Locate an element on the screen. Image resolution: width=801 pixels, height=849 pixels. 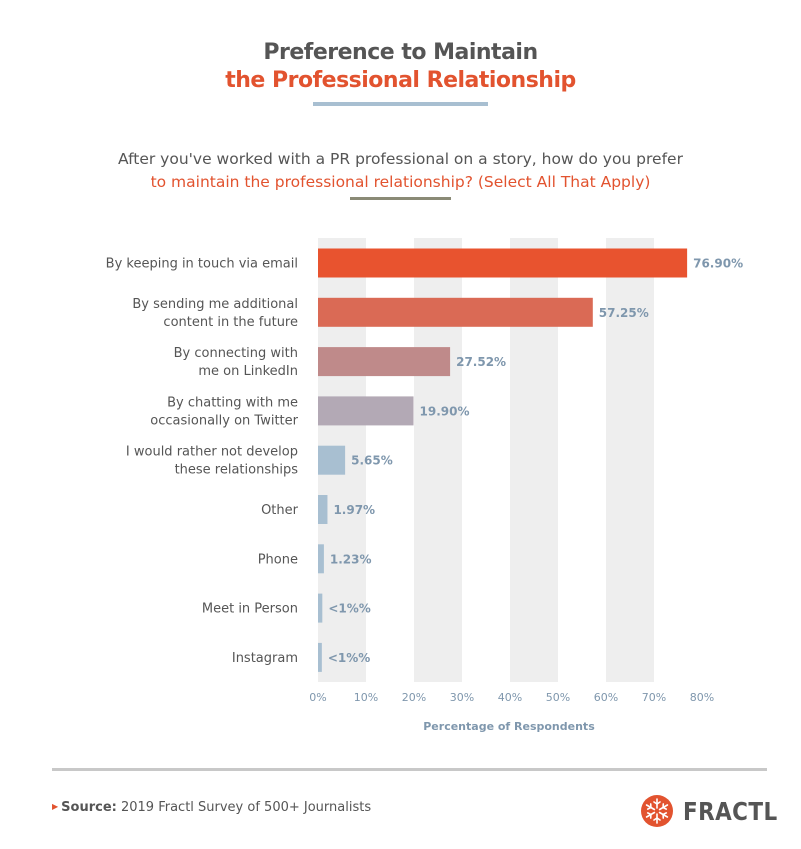
fractl-logo-icon is located at coordinates (657, 811).